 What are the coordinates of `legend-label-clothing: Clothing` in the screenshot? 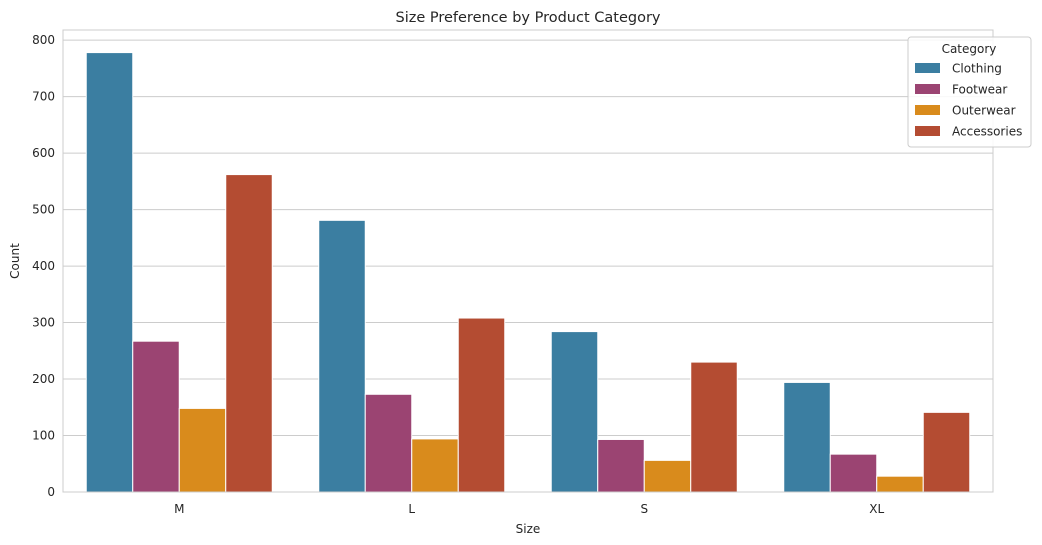 It's located at (977, 69).